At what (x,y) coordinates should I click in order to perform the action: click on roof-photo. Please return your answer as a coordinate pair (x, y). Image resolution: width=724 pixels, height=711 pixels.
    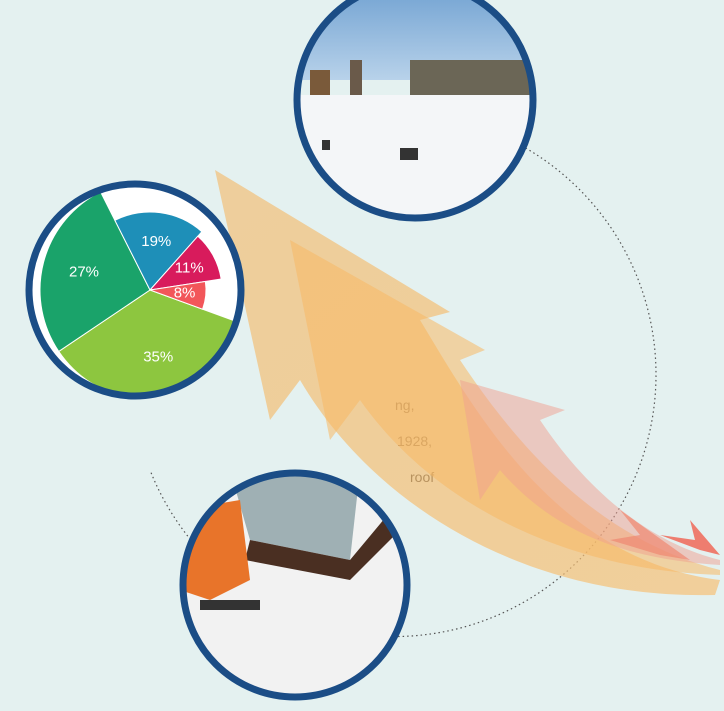
    Looking at the image, I should click on (415, 111).